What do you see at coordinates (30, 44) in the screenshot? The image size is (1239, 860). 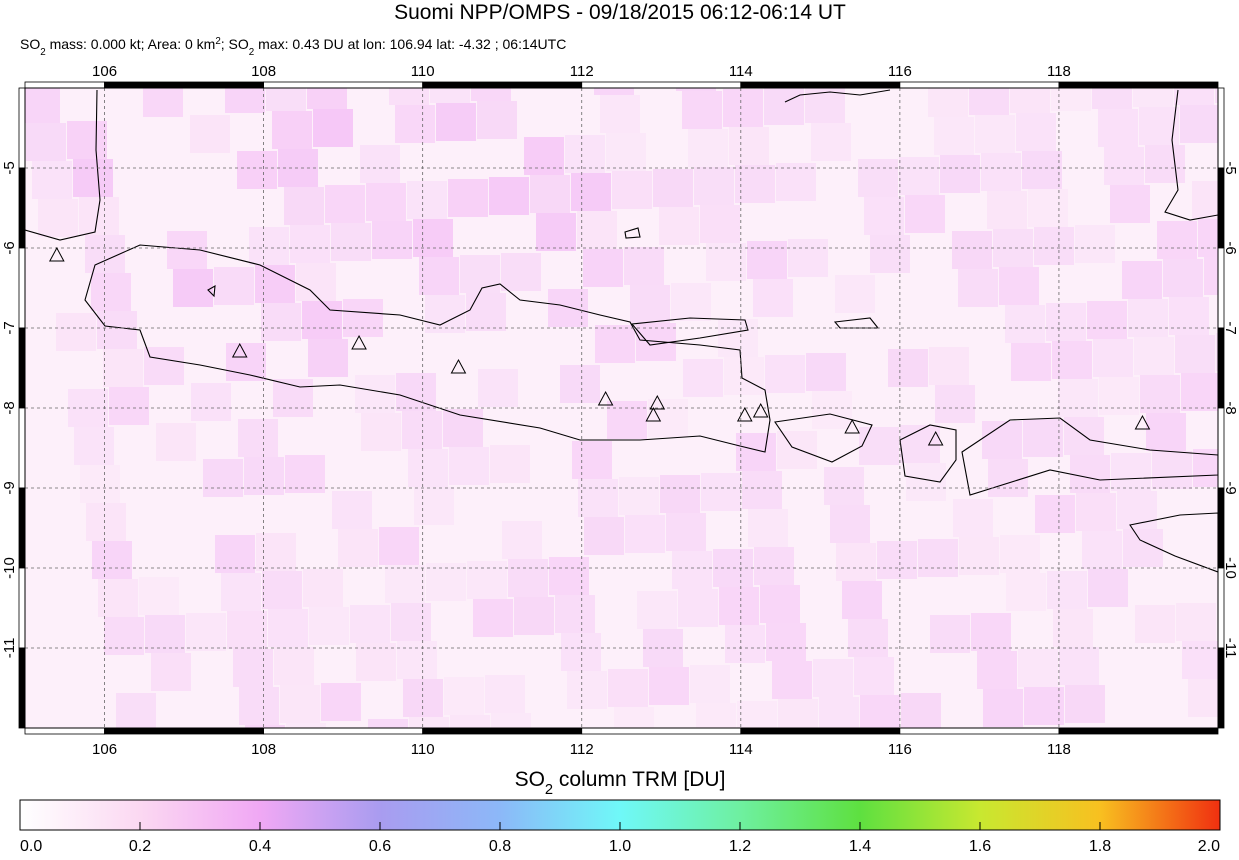 I see `text-part: SO` at bounding box center [30, 44].